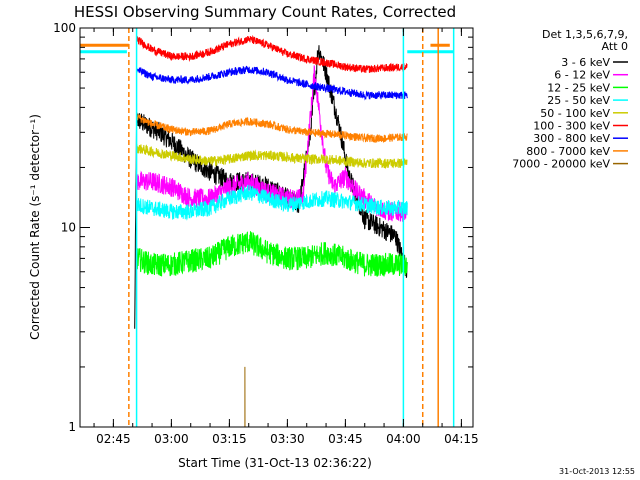 This screenshot has width=640, height=480. I want to click on legend-label-4: 50 - 100 keV, so click(575, 113).